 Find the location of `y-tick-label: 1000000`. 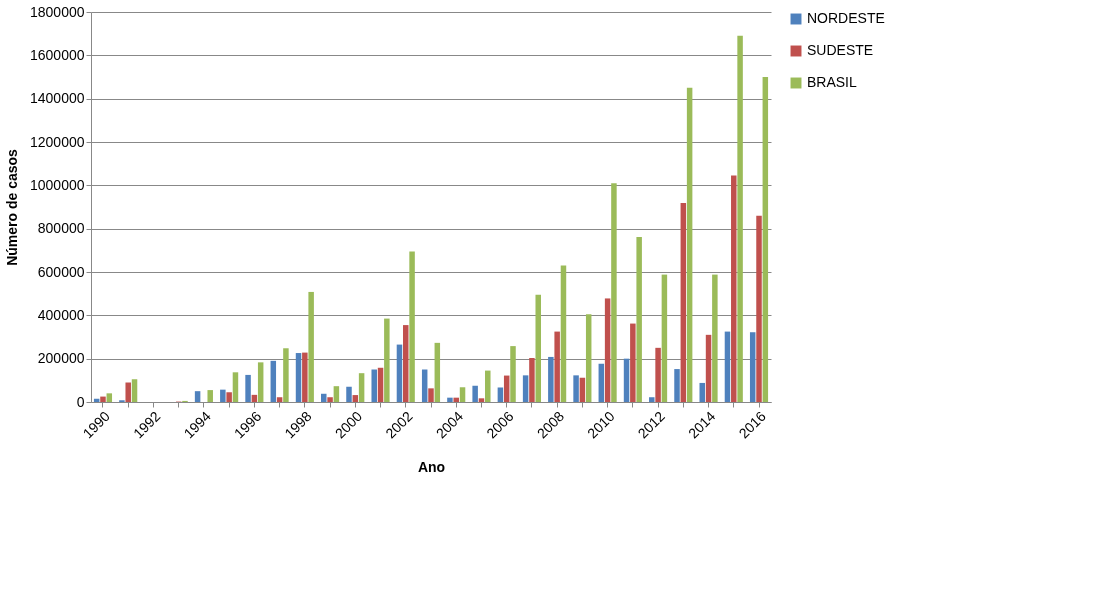

y-tick-label: 1000000 is located at coordinates (57, 184).